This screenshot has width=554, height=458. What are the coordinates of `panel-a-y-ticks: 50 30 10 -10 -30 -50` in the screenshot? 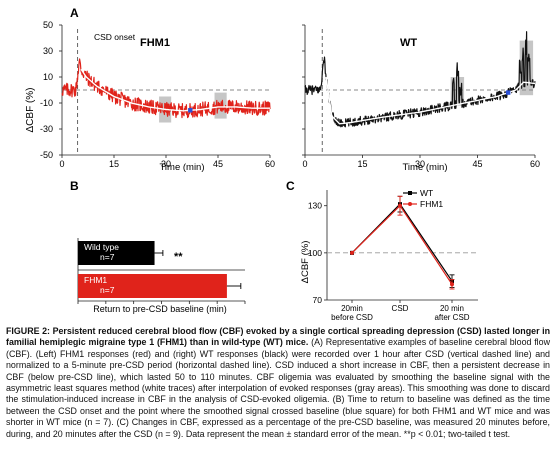 It's located at (46, 90).